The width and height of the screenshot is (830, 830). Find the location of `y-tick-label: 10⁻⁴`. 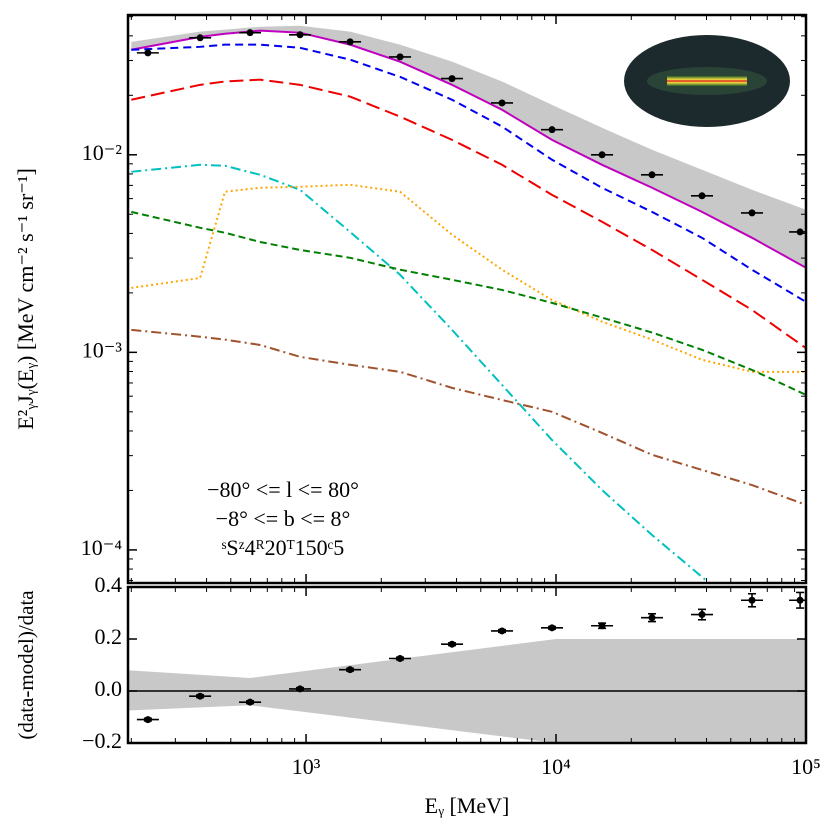

y-tick-label: 10⁻⁴ is located at coordinates (102, 547).